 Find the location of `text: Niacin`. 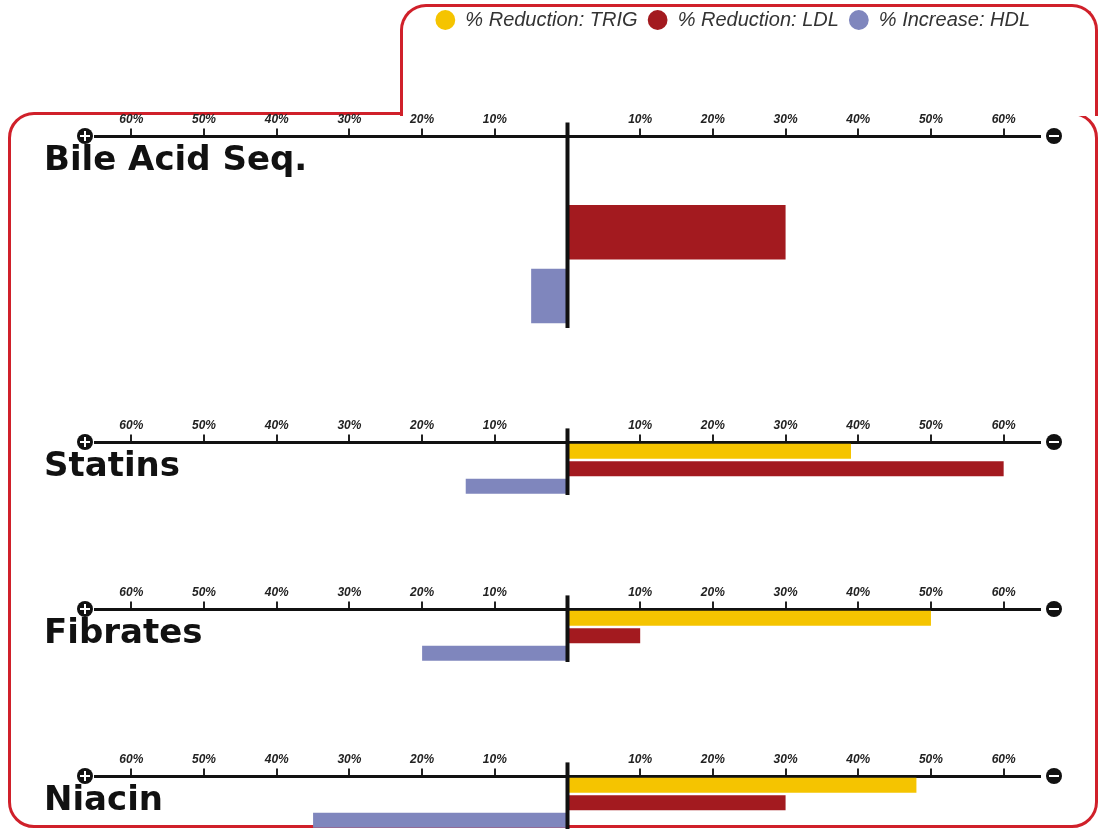

text: Niacin is located at coordinates (104, 798).